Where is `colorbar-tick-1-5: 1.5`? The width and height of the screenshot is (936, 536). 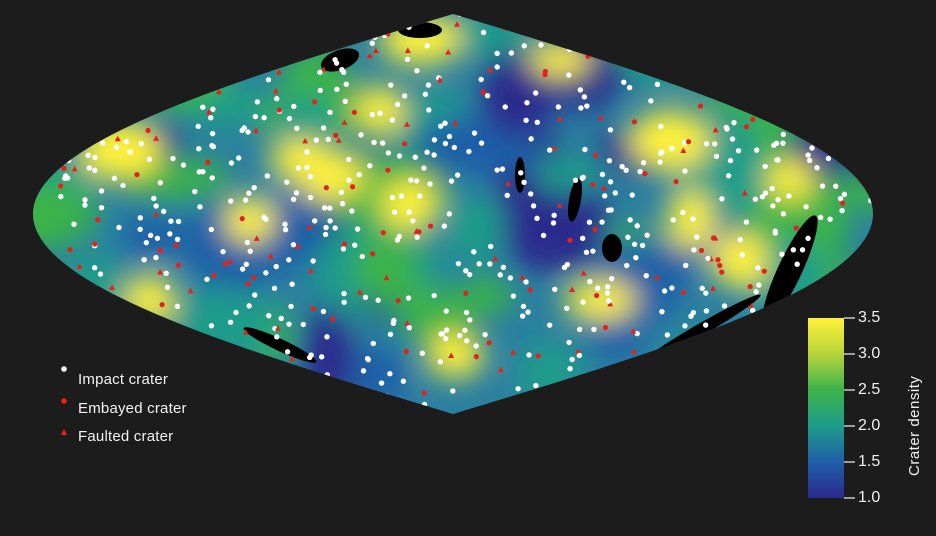 colorbar-tick-1-5: 1.5 is located at coordinates (869, 461).